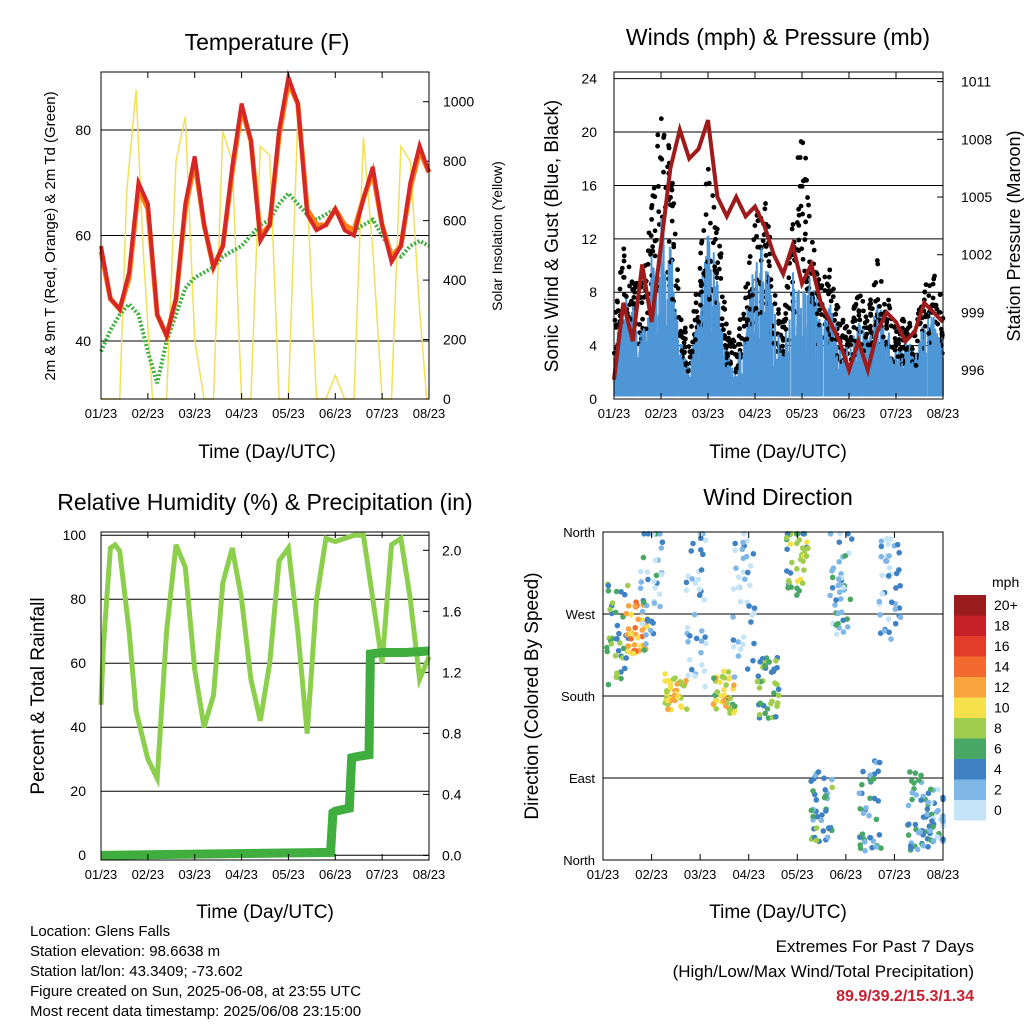 This screenshot has height=1024, width=1024. Describe the element at coordinates (83, 130) in the screenshot. I see `y-tick-label: 80` at that location.